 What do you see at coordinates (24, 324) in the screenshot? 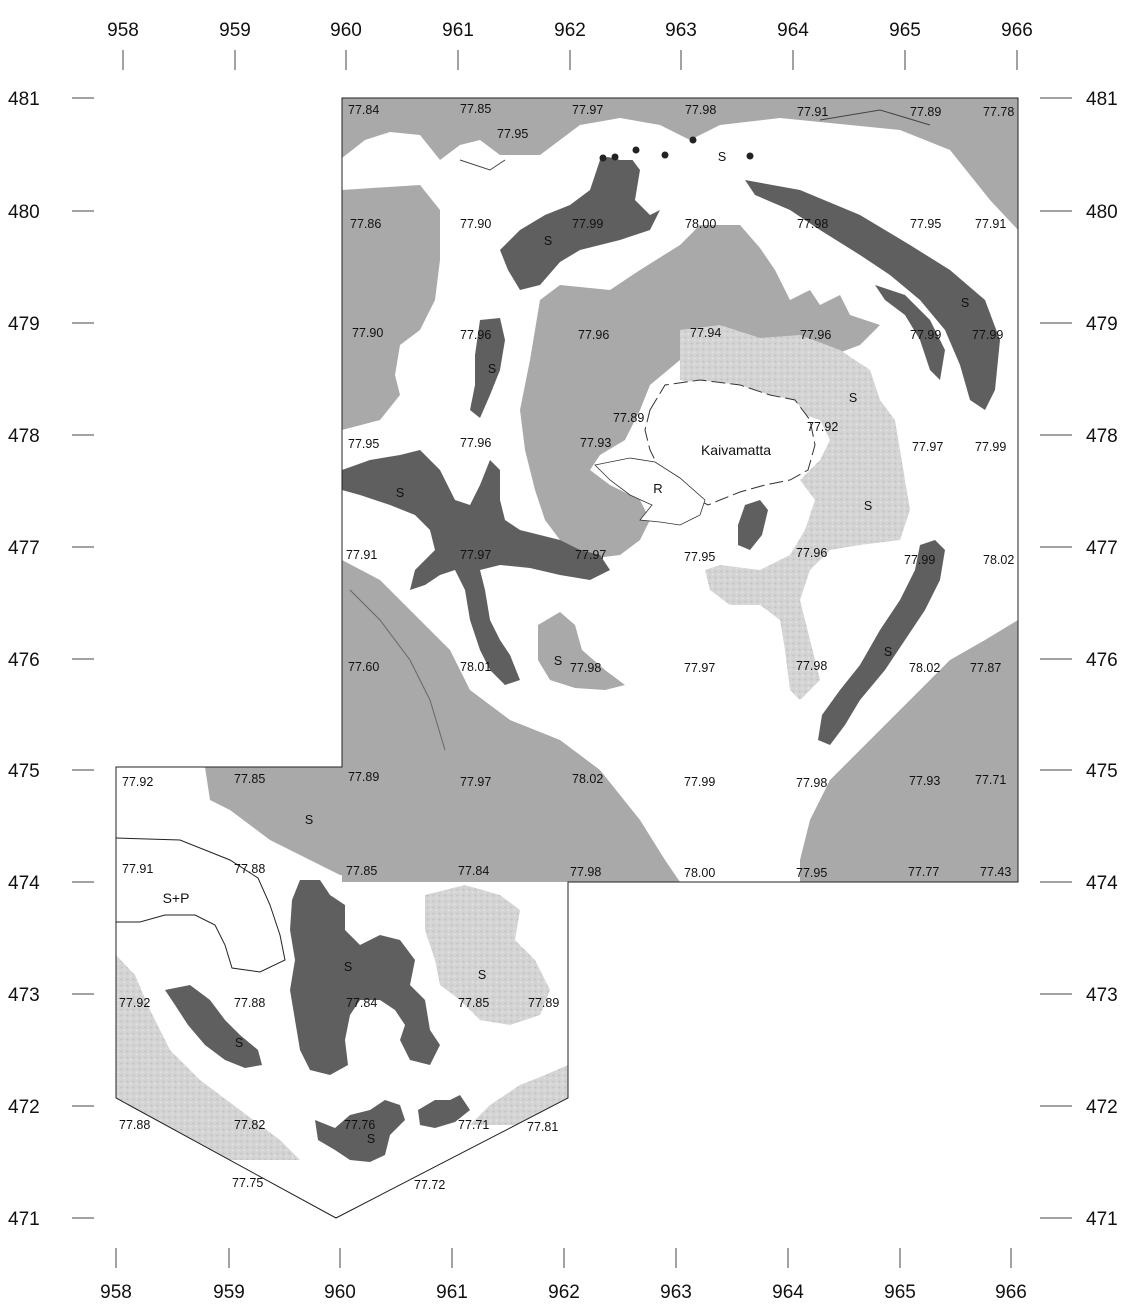
I see `y-tick-label-left: 479` at bounding box center [24, 324].